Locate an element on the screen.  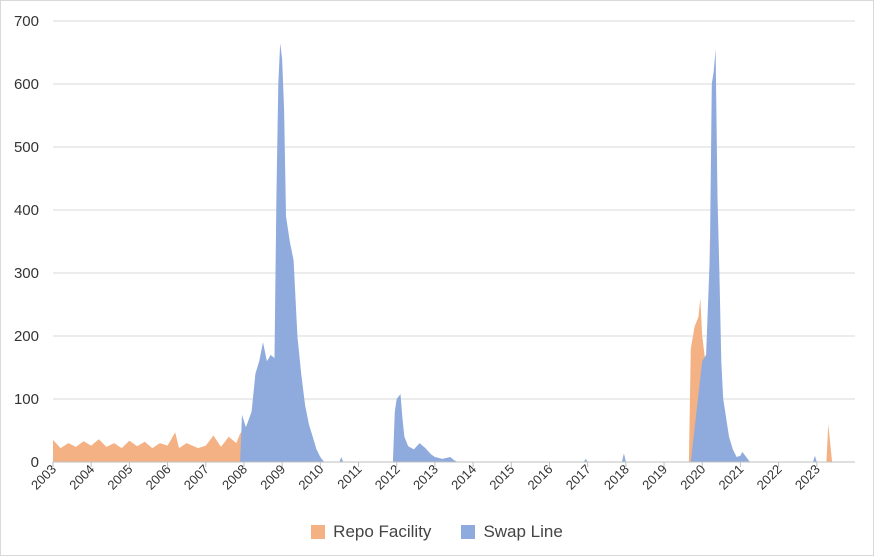
legend-swatch-repo is located at coordinates (318, 532).